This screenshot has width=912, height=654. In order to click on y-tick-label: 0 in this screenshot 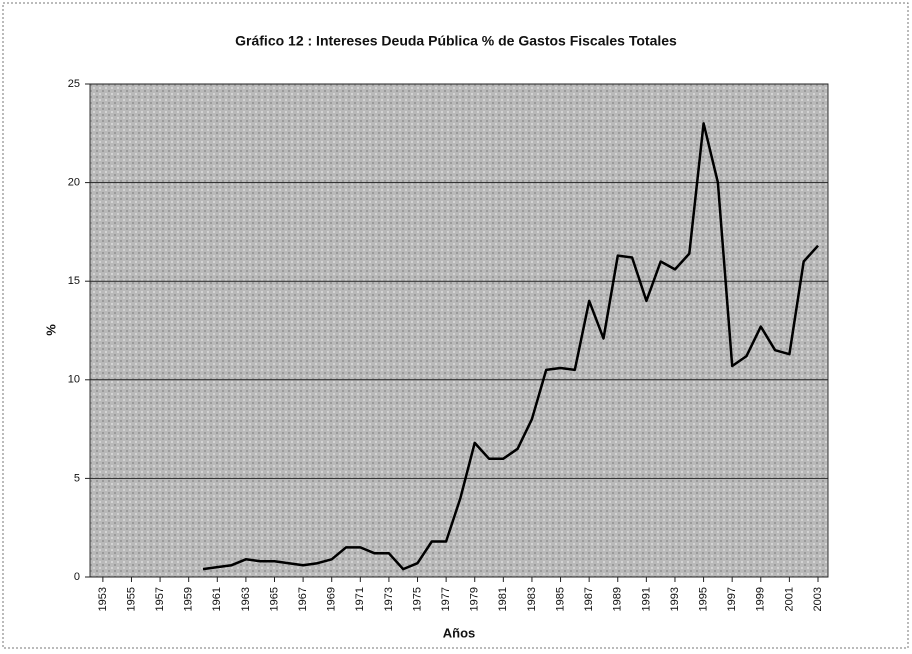, I will do `click(77, 577)`.